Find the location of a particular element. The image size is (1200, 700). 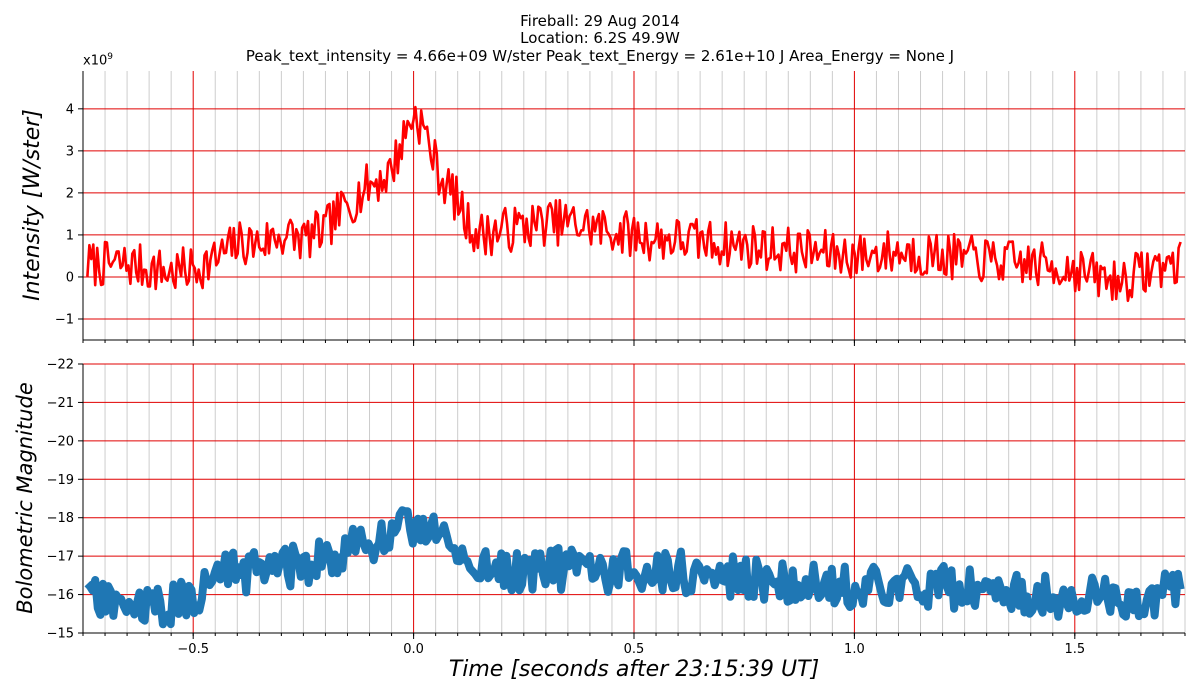

intensity-offset-text: x109 is located at coordinates (98, 60).